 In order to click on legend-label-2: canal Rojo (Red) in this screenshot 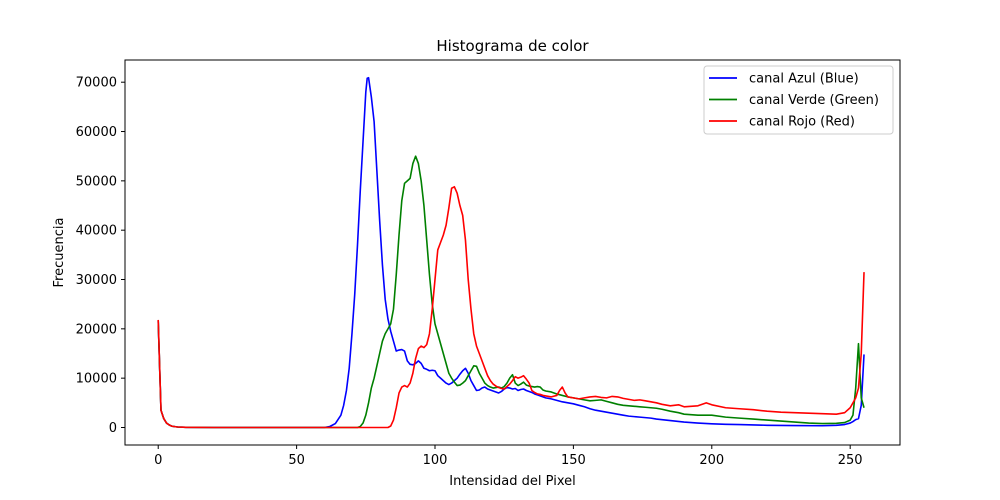, I will do `click(802, 122)`.